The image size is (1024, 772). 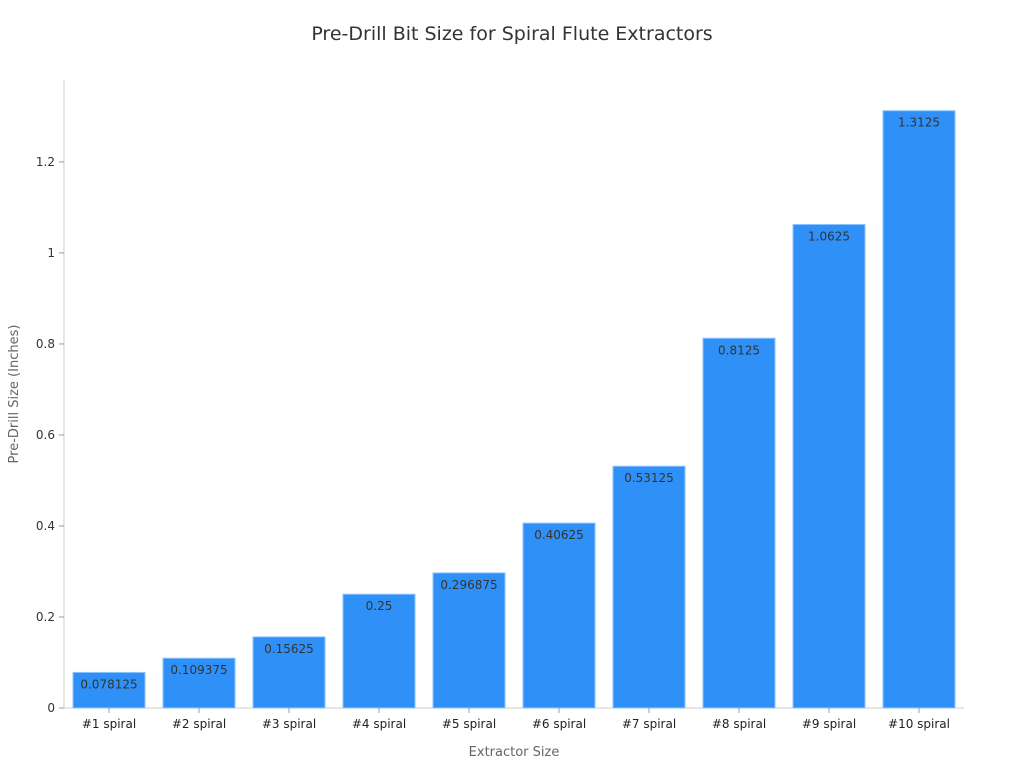 What do you see at coordinates (51, 253) in the screenshot?
I see `y-tick-label: 1` at bounding box center [51, 253].